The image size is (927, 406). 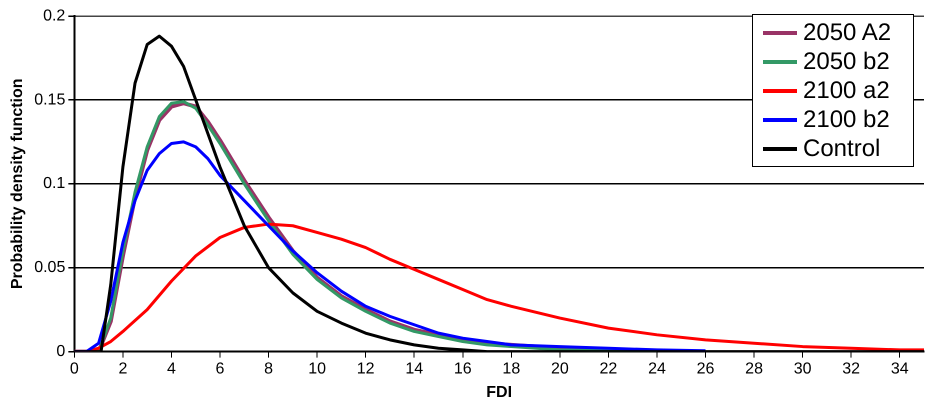 I want to click on x-tick-label: 20, so click(x=559, y=369).